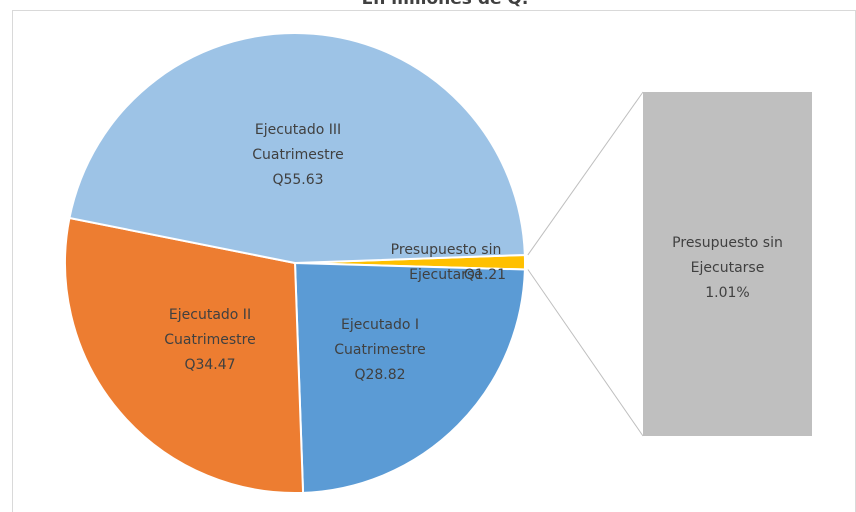  What do you see at coordinates (446, 262) in the screenshot?
I see `slice-category-label: Presupuesto sin Ejecutarse` at bounding box center [446, 262].